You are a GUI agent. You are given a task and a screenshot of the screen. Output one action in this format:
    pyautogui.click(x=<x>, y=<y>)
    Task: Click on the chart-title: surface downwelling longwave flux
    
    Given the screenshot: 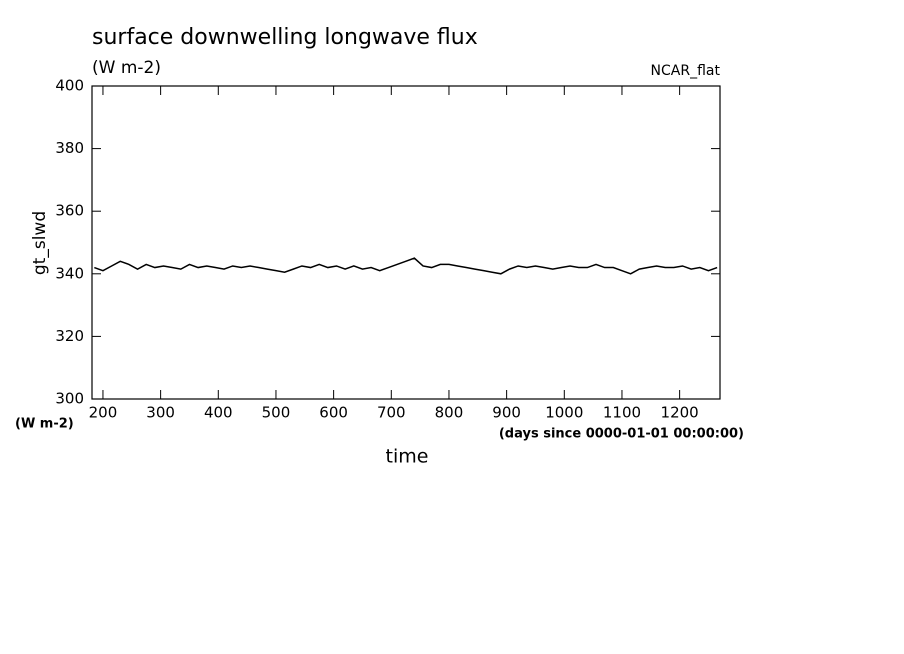 What is the action you would take?
    pyautogui.click(x=285, y=37)
    